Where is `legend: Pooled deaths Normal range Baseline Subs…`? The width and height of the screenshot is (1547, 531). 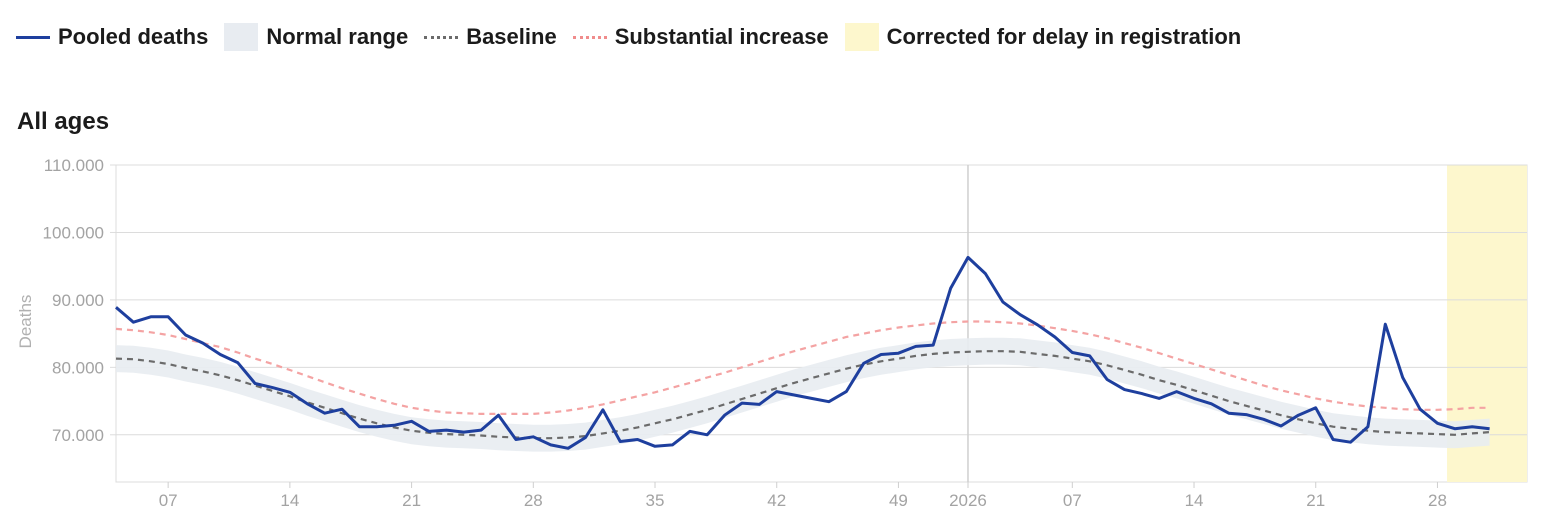
legend: Pooled deaths Normal range Baseline Subs… is located at coordinates (636, 37).